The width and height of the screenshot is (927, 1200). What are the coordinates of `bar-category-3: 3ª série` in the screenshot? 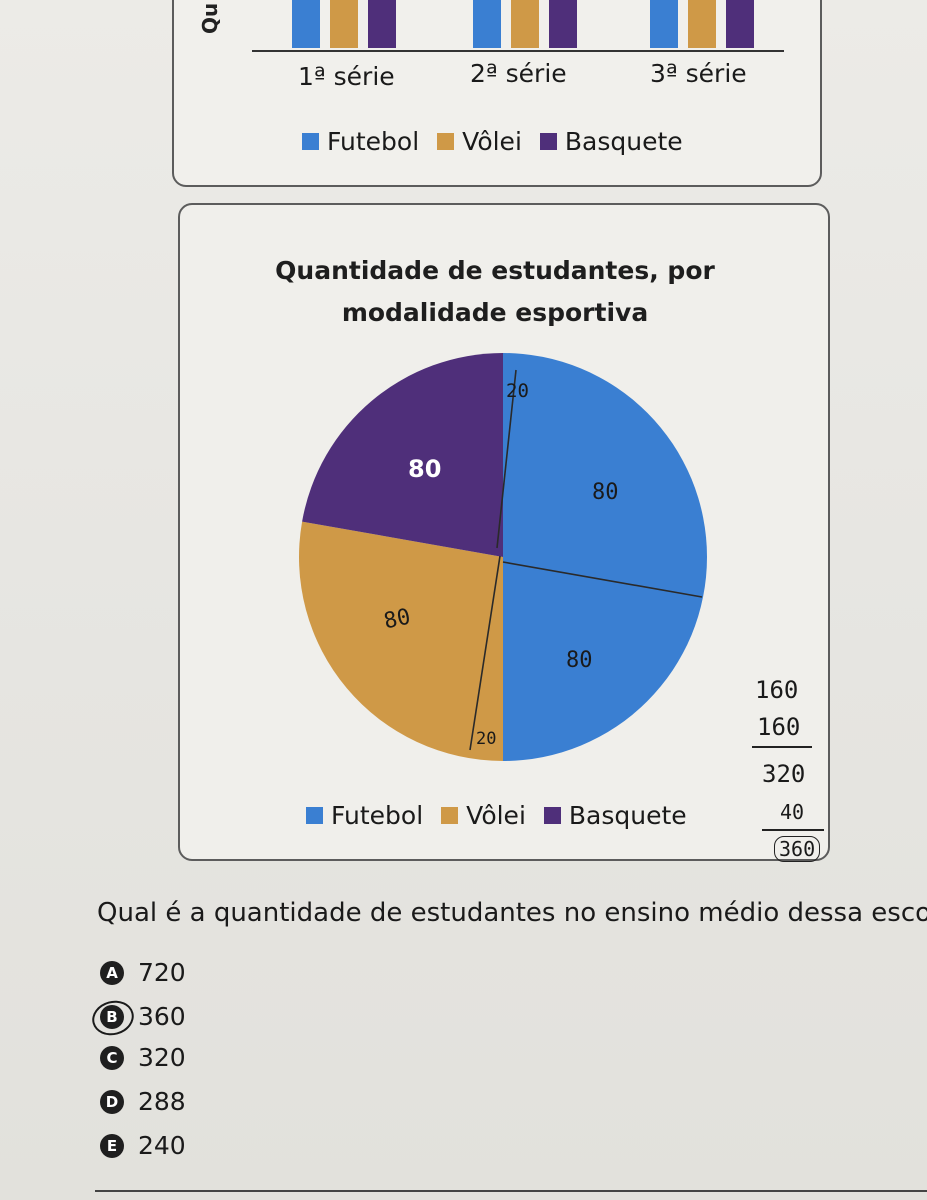 It's located at (698, 73).